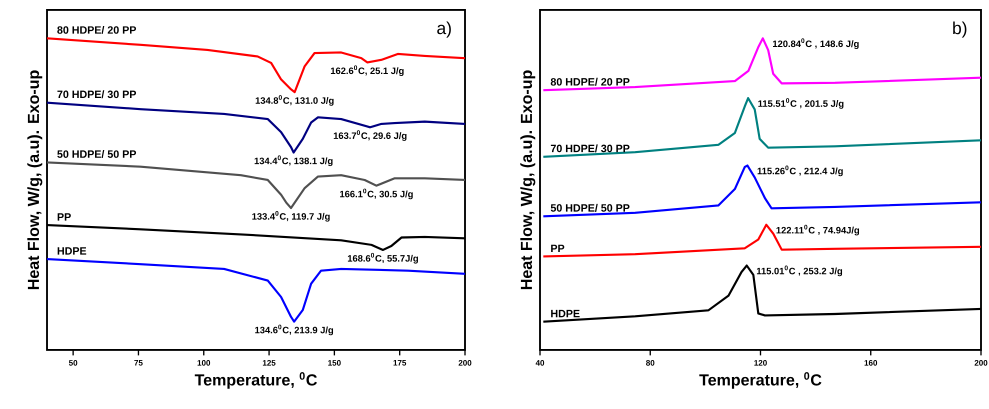 This screenshot has height=409, width=989. Describe the element at coordinates (291, 216) in the screenshot. I see `annotation: 133.4$^{0}$C, 119.7 J/g` at that location.